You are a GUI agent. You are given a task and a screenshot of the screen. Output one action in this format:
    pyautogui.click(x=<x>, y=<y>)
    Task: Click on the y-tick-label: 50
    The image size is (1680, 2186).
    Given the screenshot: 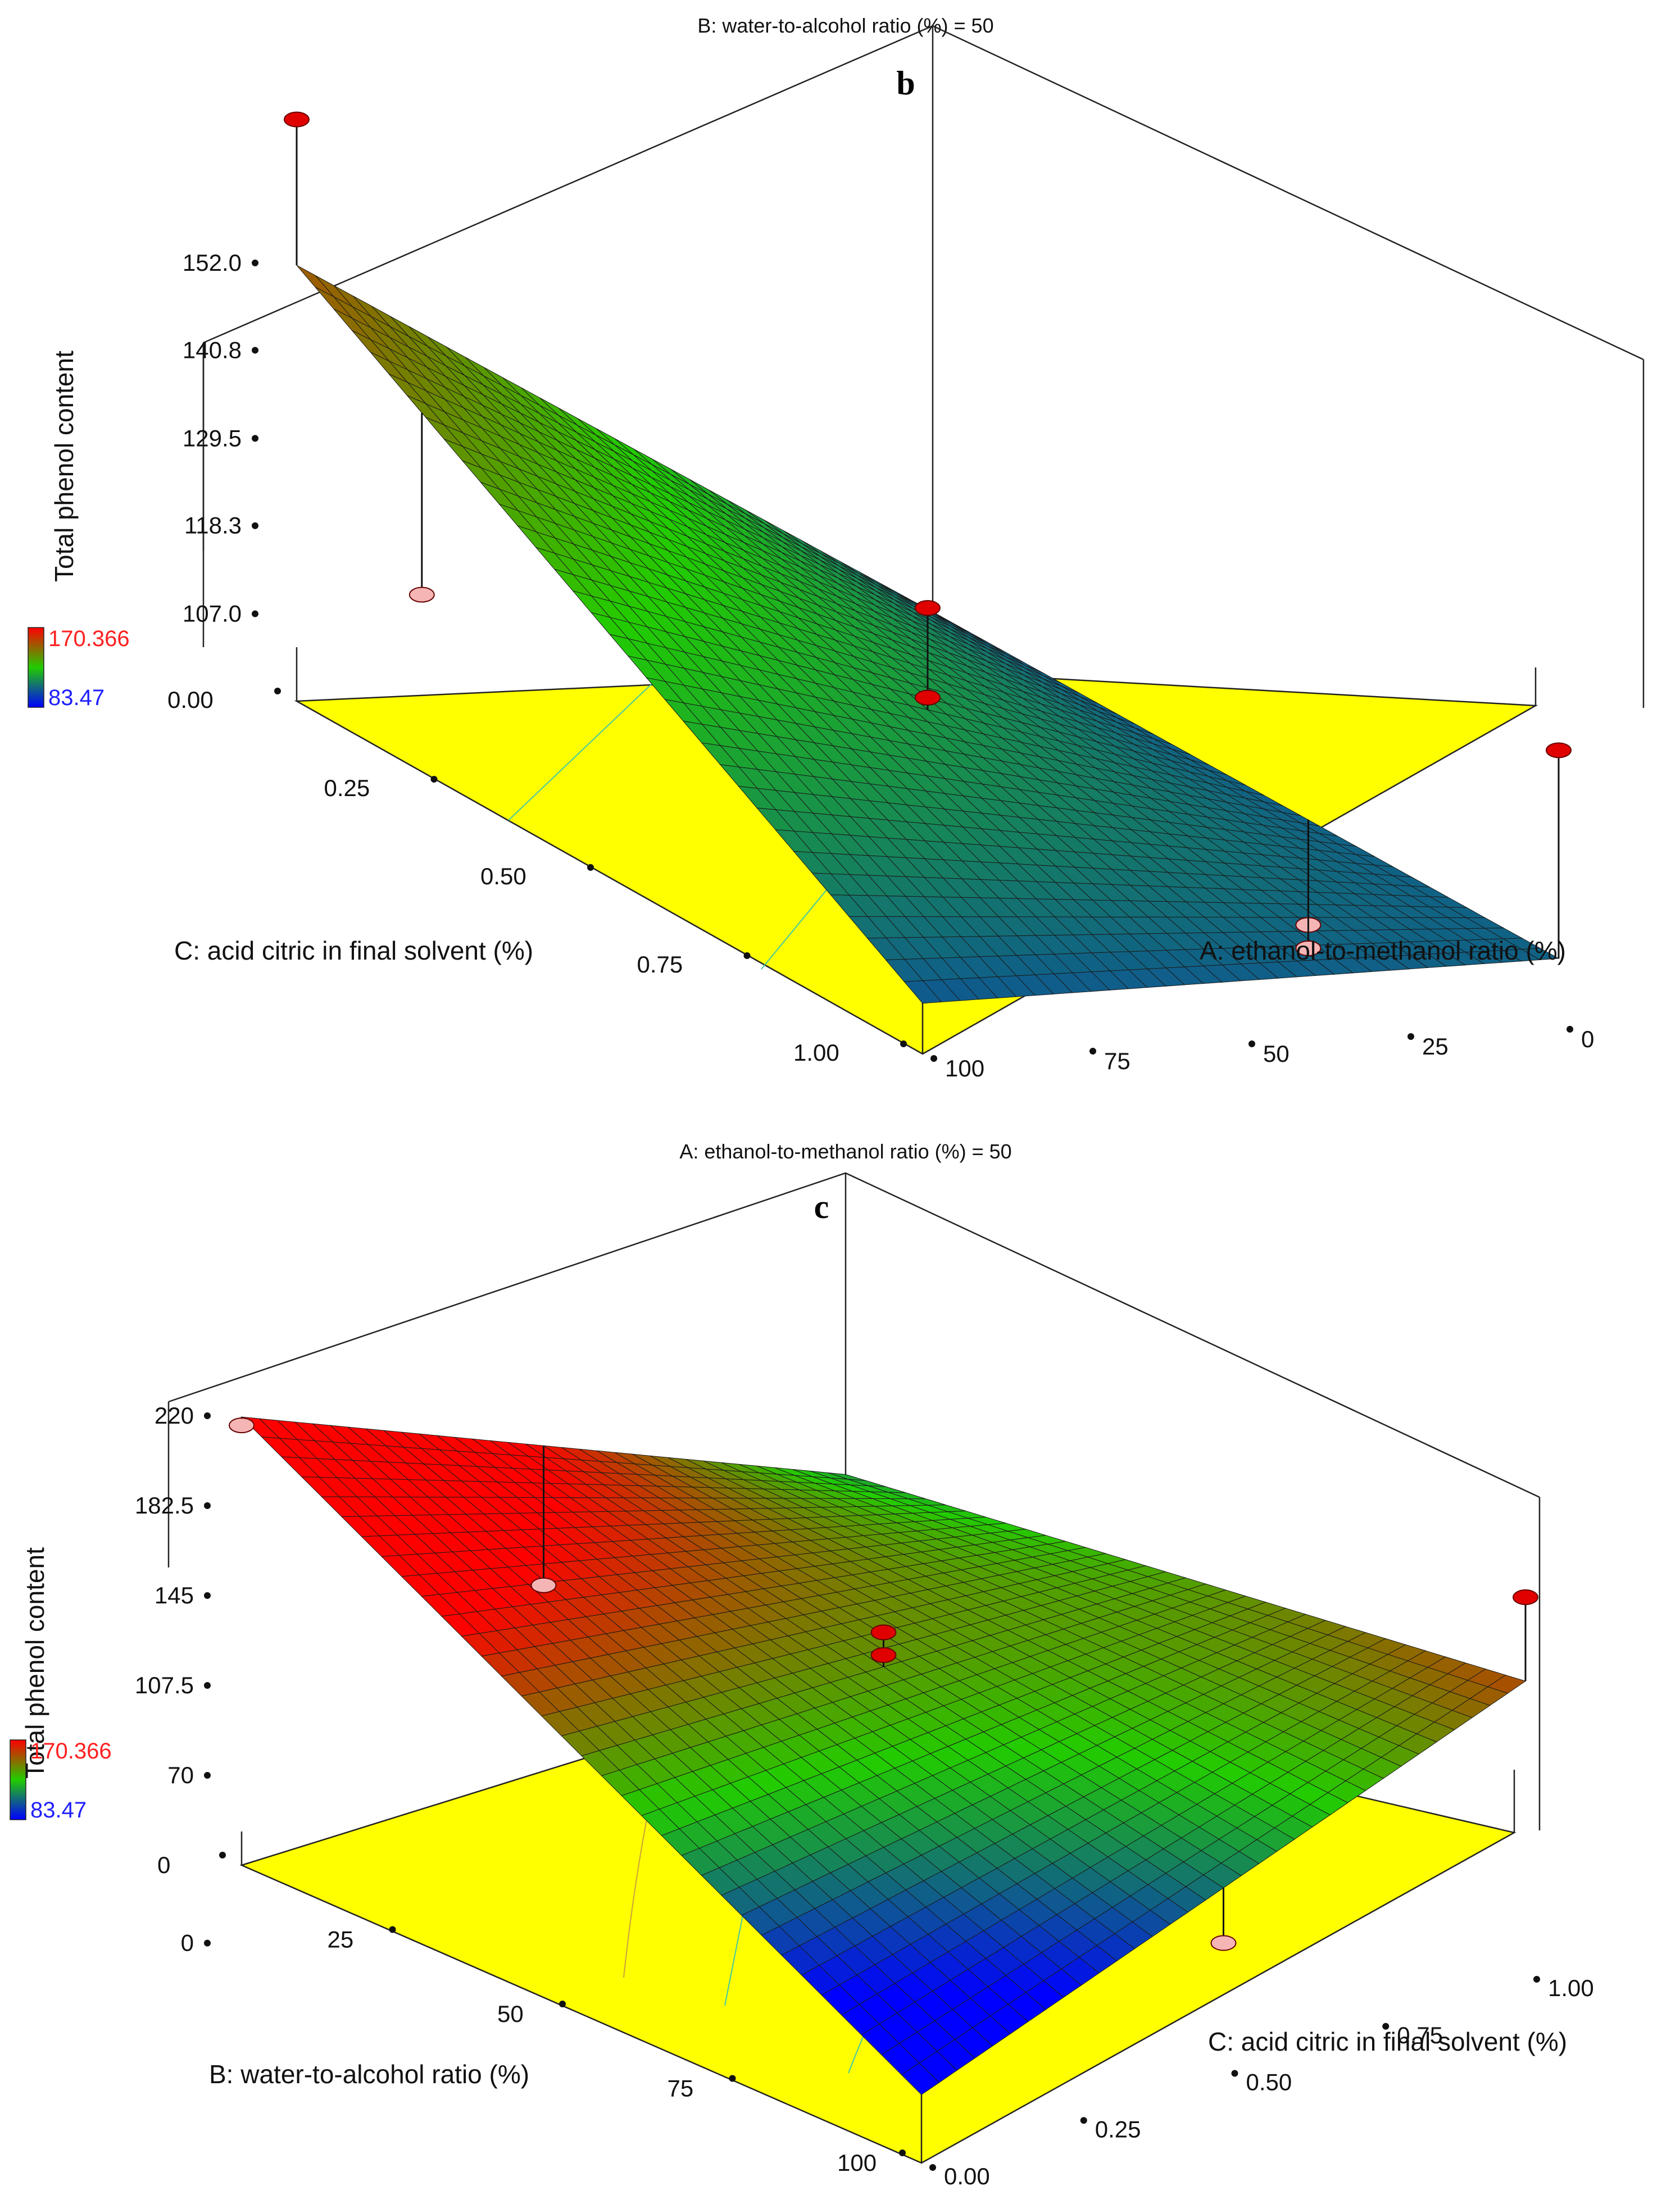 What is the action you would take?
    pyautogui.click(x=1276, y=1053)
    